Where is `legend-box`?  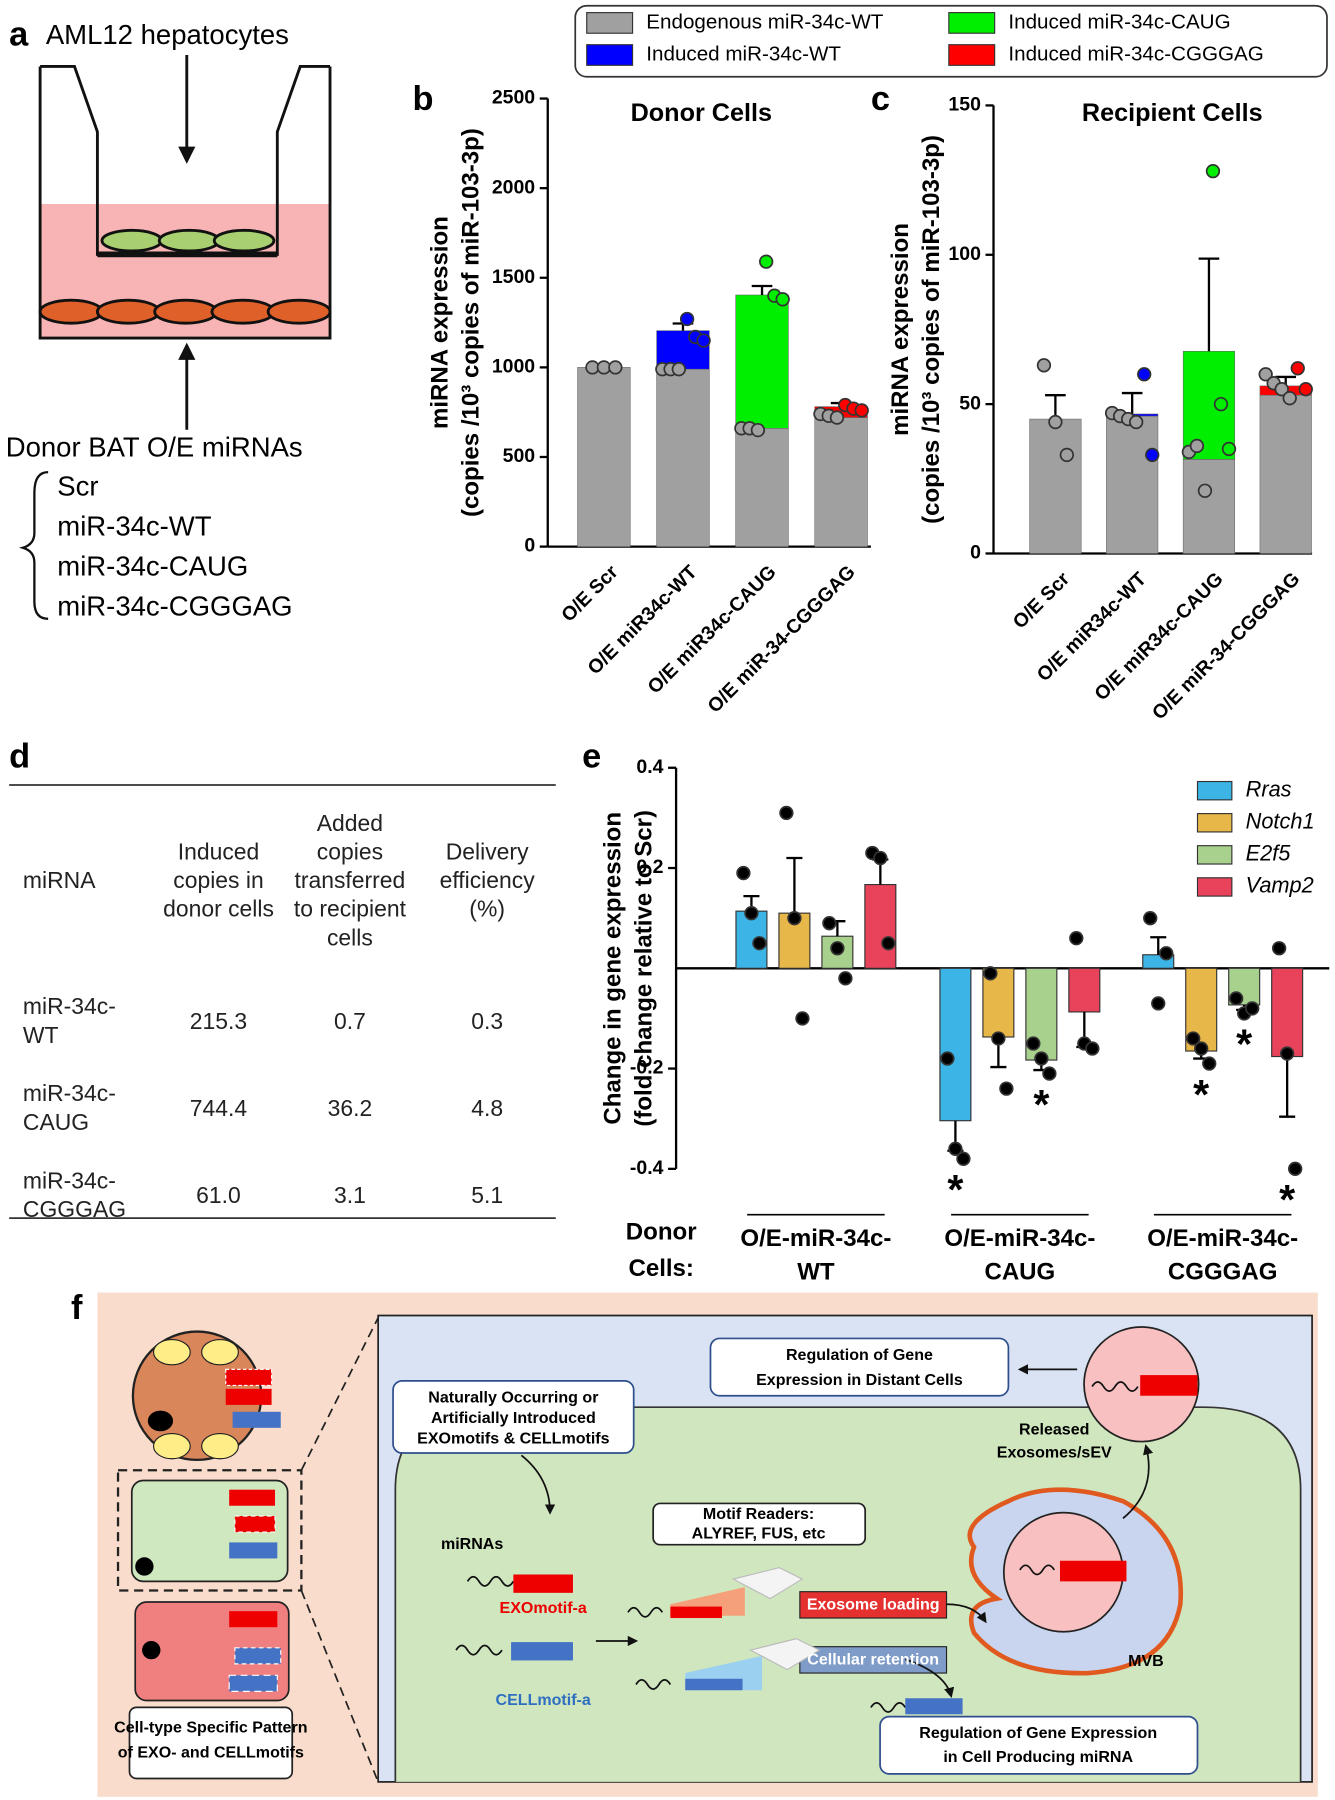 legend-box is located at coordinates (951, 41).